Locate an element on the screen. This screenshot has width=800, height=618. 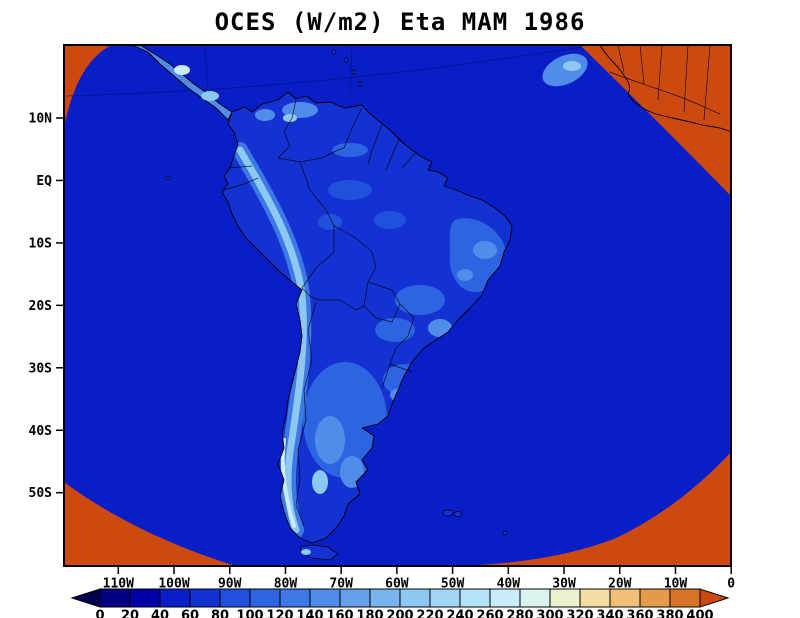
colorbar-tick-label: 140 is located at coordinates (309, 613).